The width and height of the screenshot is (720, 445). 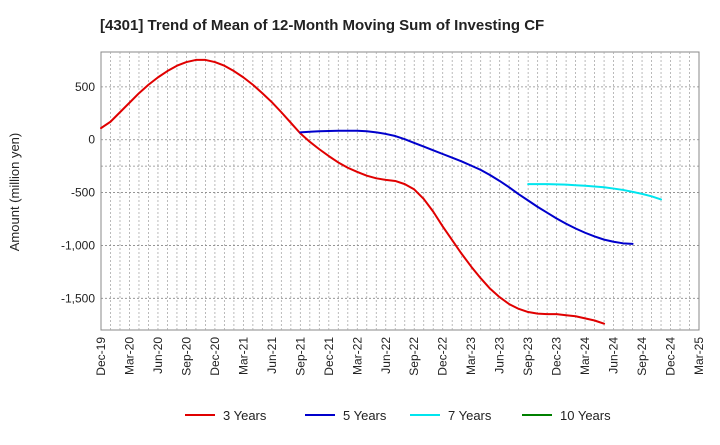 What do you see at coordinates (470, 415) in the screenshot?
I see `legend-label: 7 Years` at bounding box center [470, 415].